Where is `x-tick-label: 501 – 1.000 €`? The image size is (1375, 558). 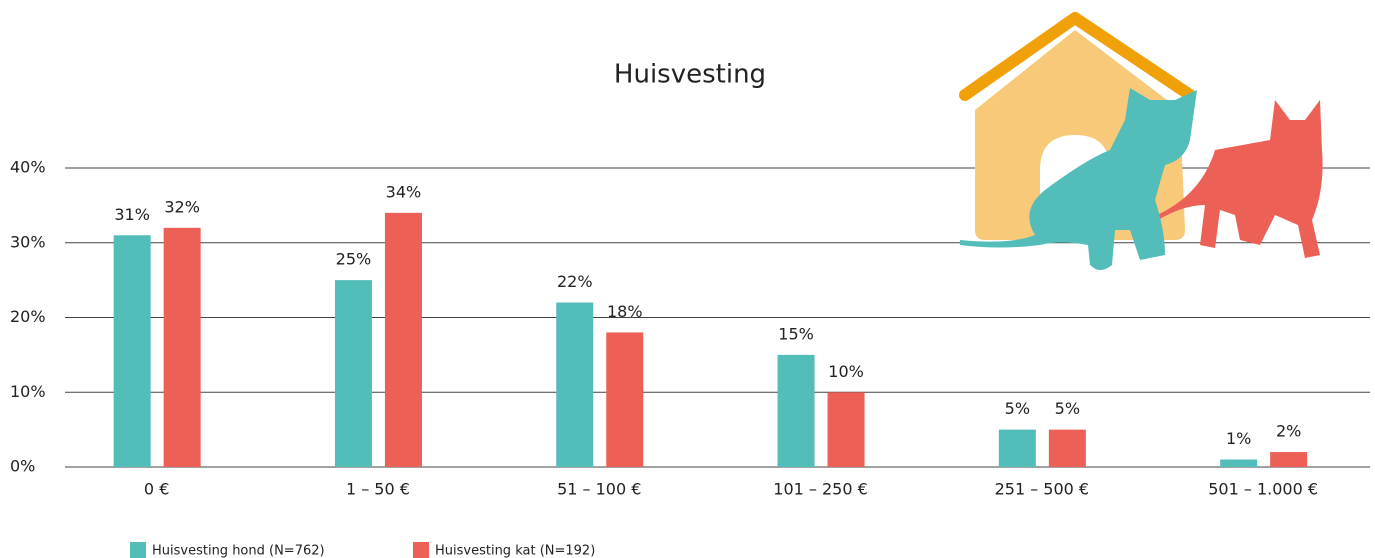 x-tick-label: 501 – 1.000 € is located at coordinates (1263, 489).